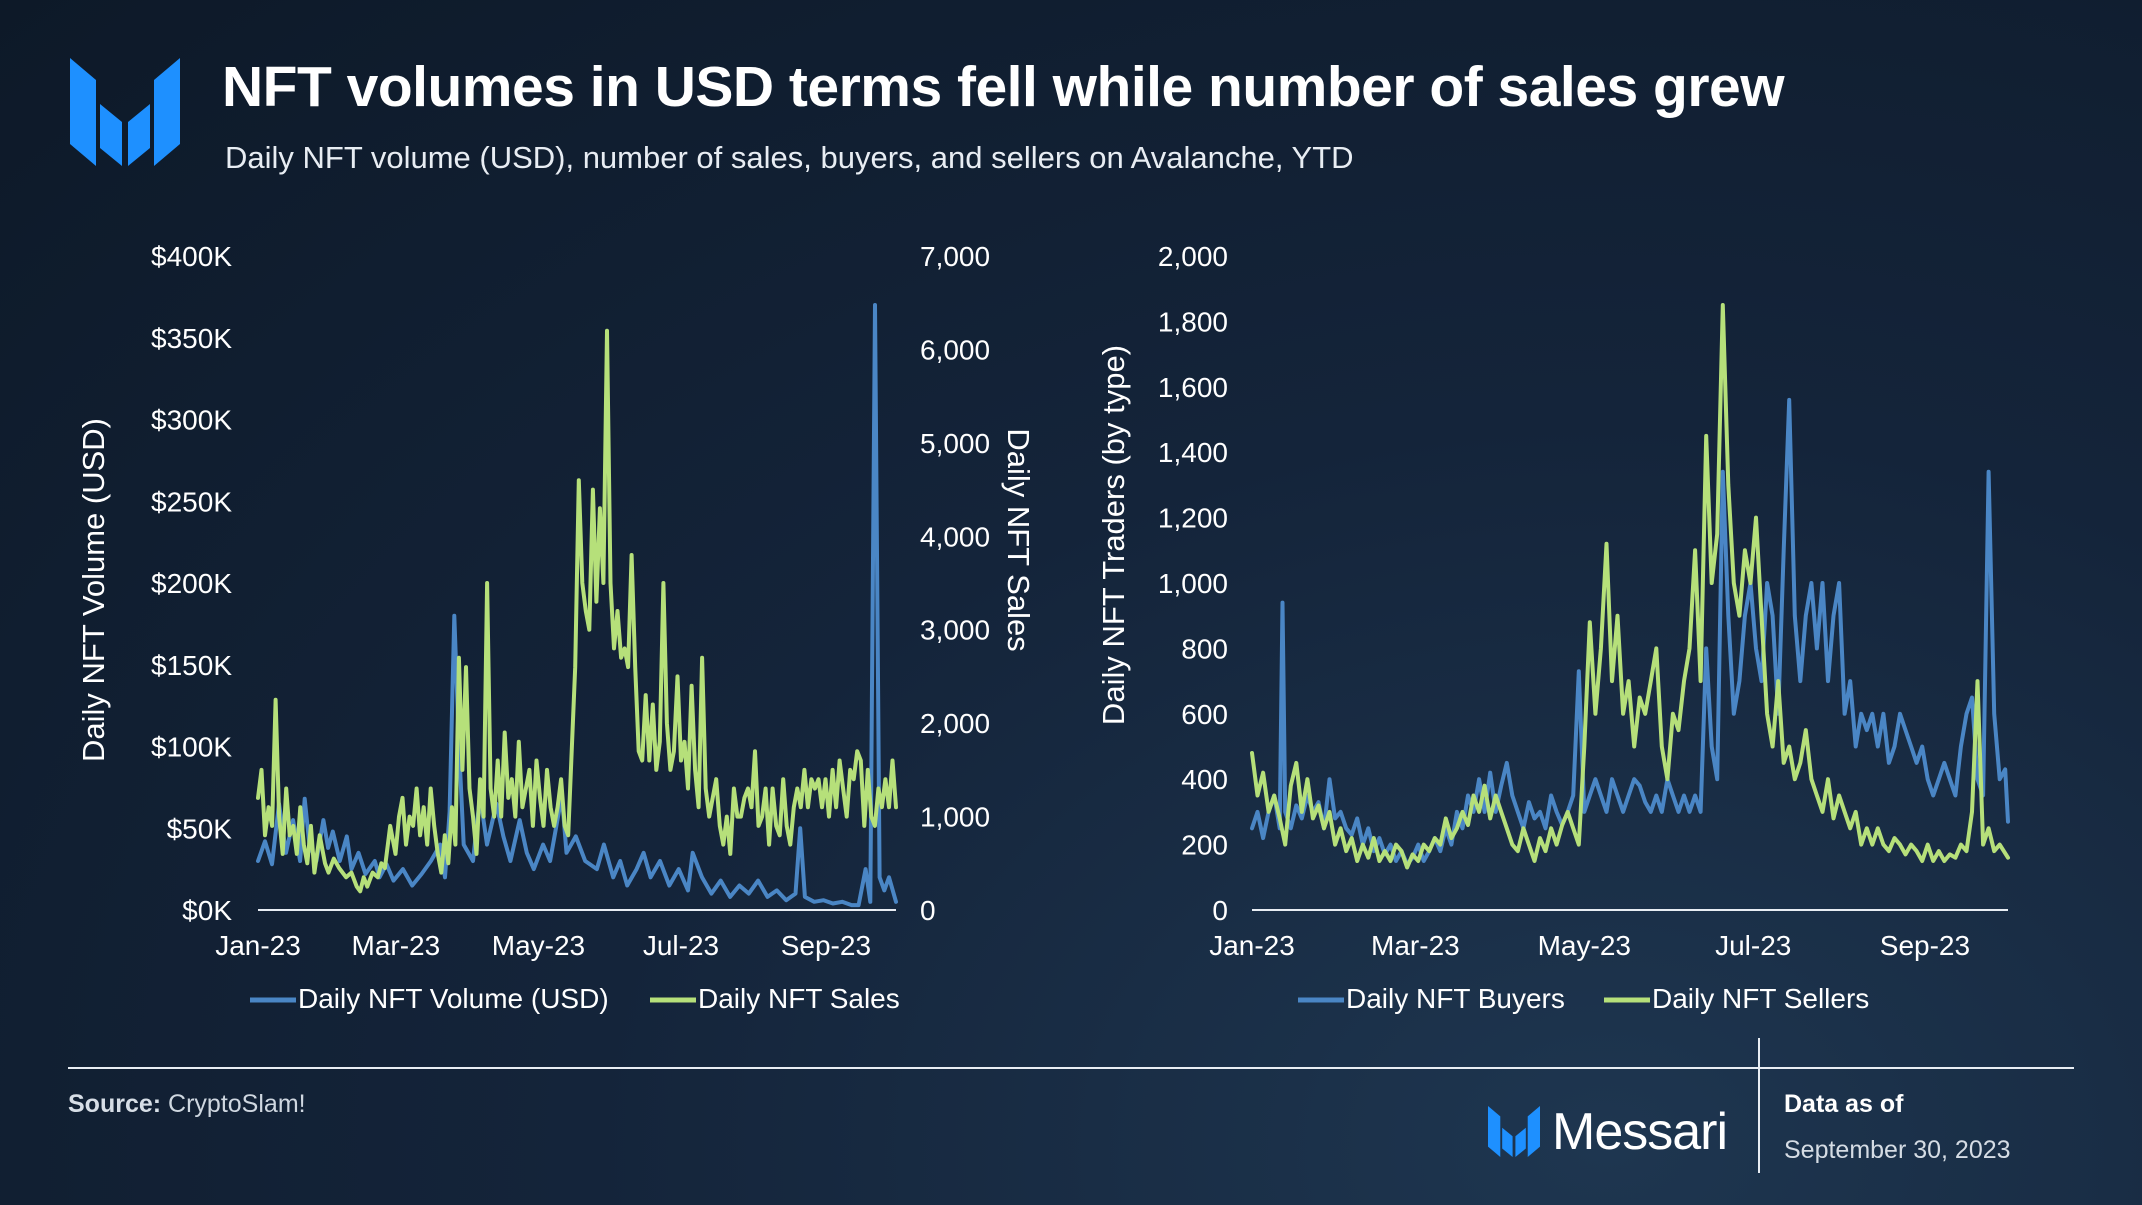 This screenshot has height=1205, width=2142. Describe the element at coordinates (93, 590) in the screenshot. I see `y-axis-title: Daily NFT Volume (USD)` at that location.